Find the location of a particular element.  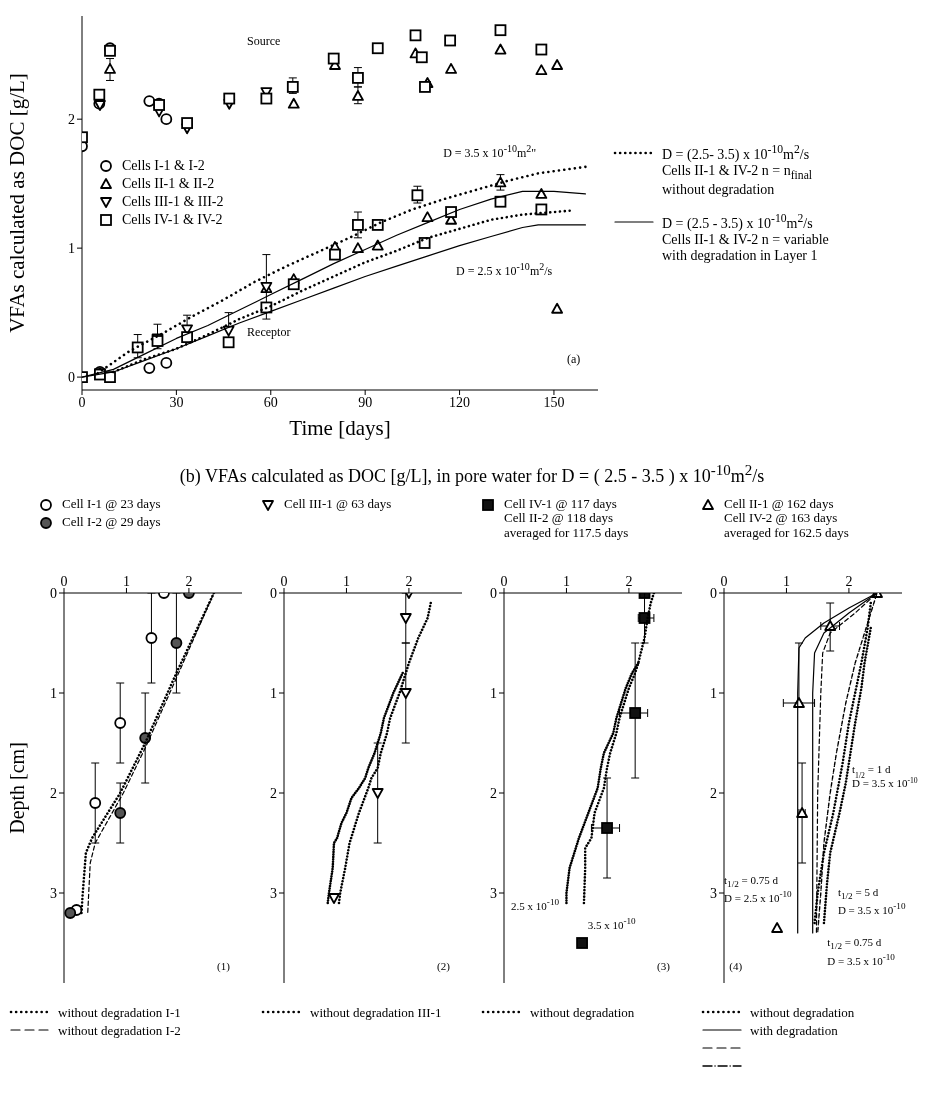

legend-label: Cells I-1 & I-2 is located at coordinates (163, 166).